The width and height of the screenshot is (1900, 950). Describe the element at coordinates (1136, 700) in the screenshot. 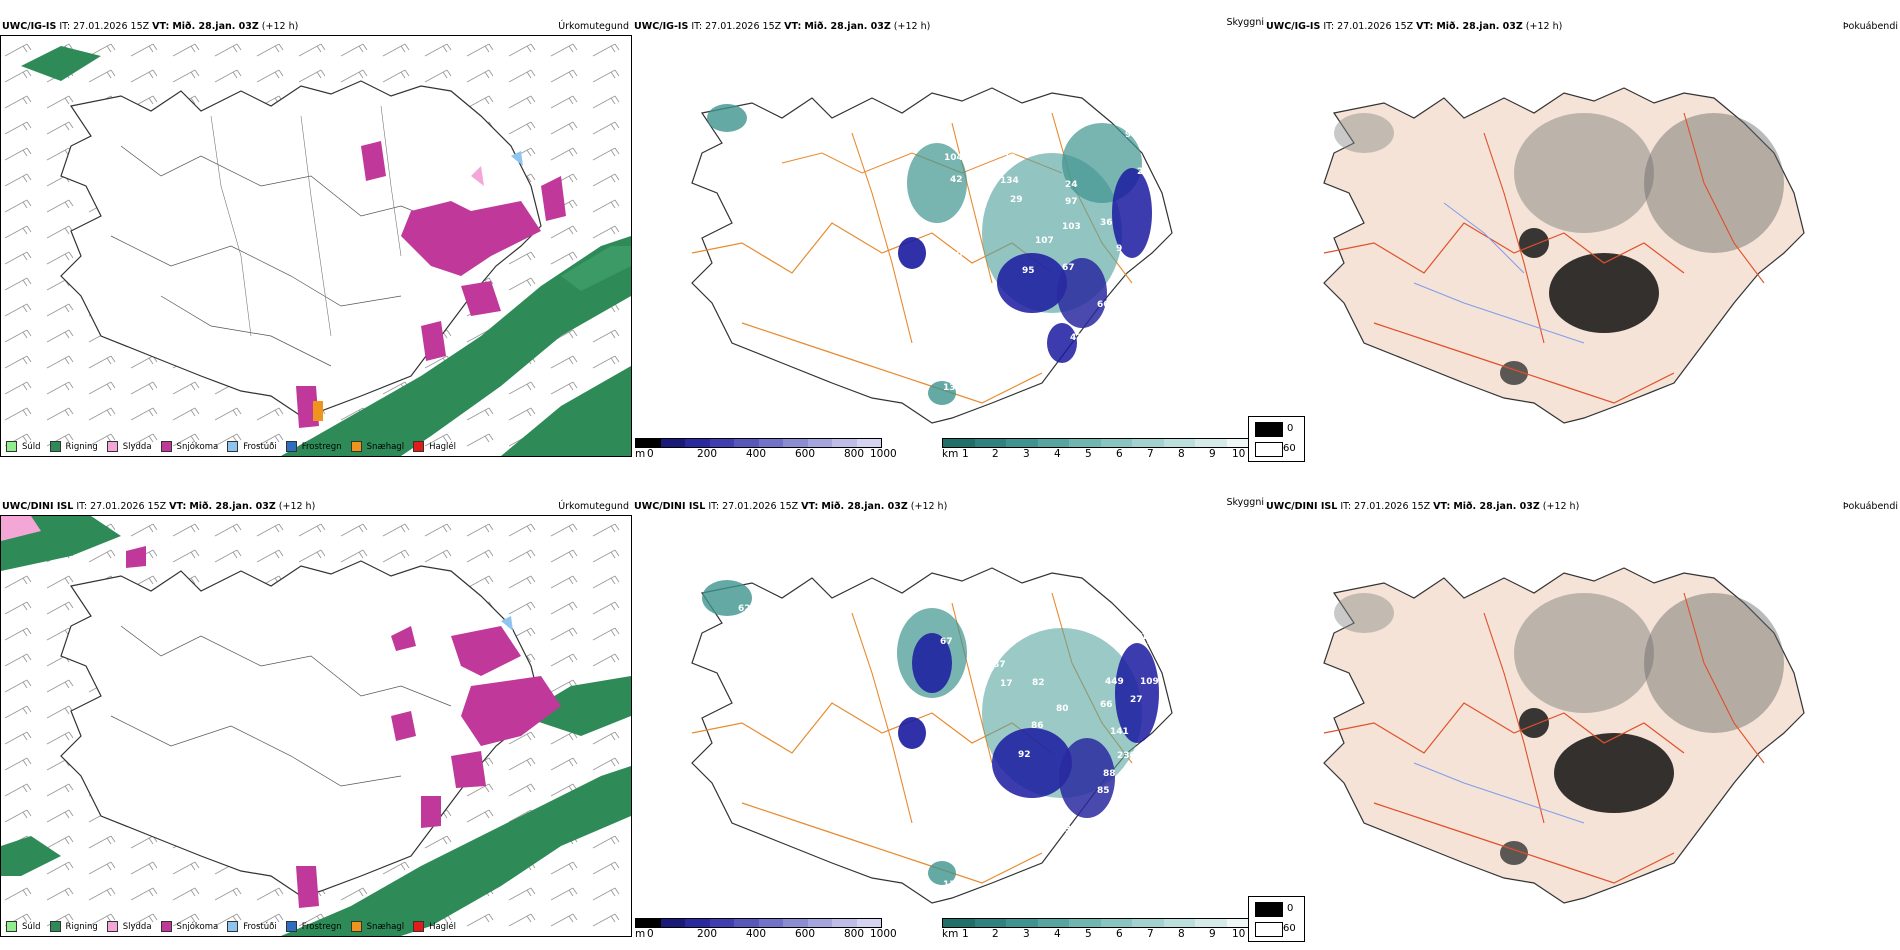

I see `visibility-value-label: 27` at that location.